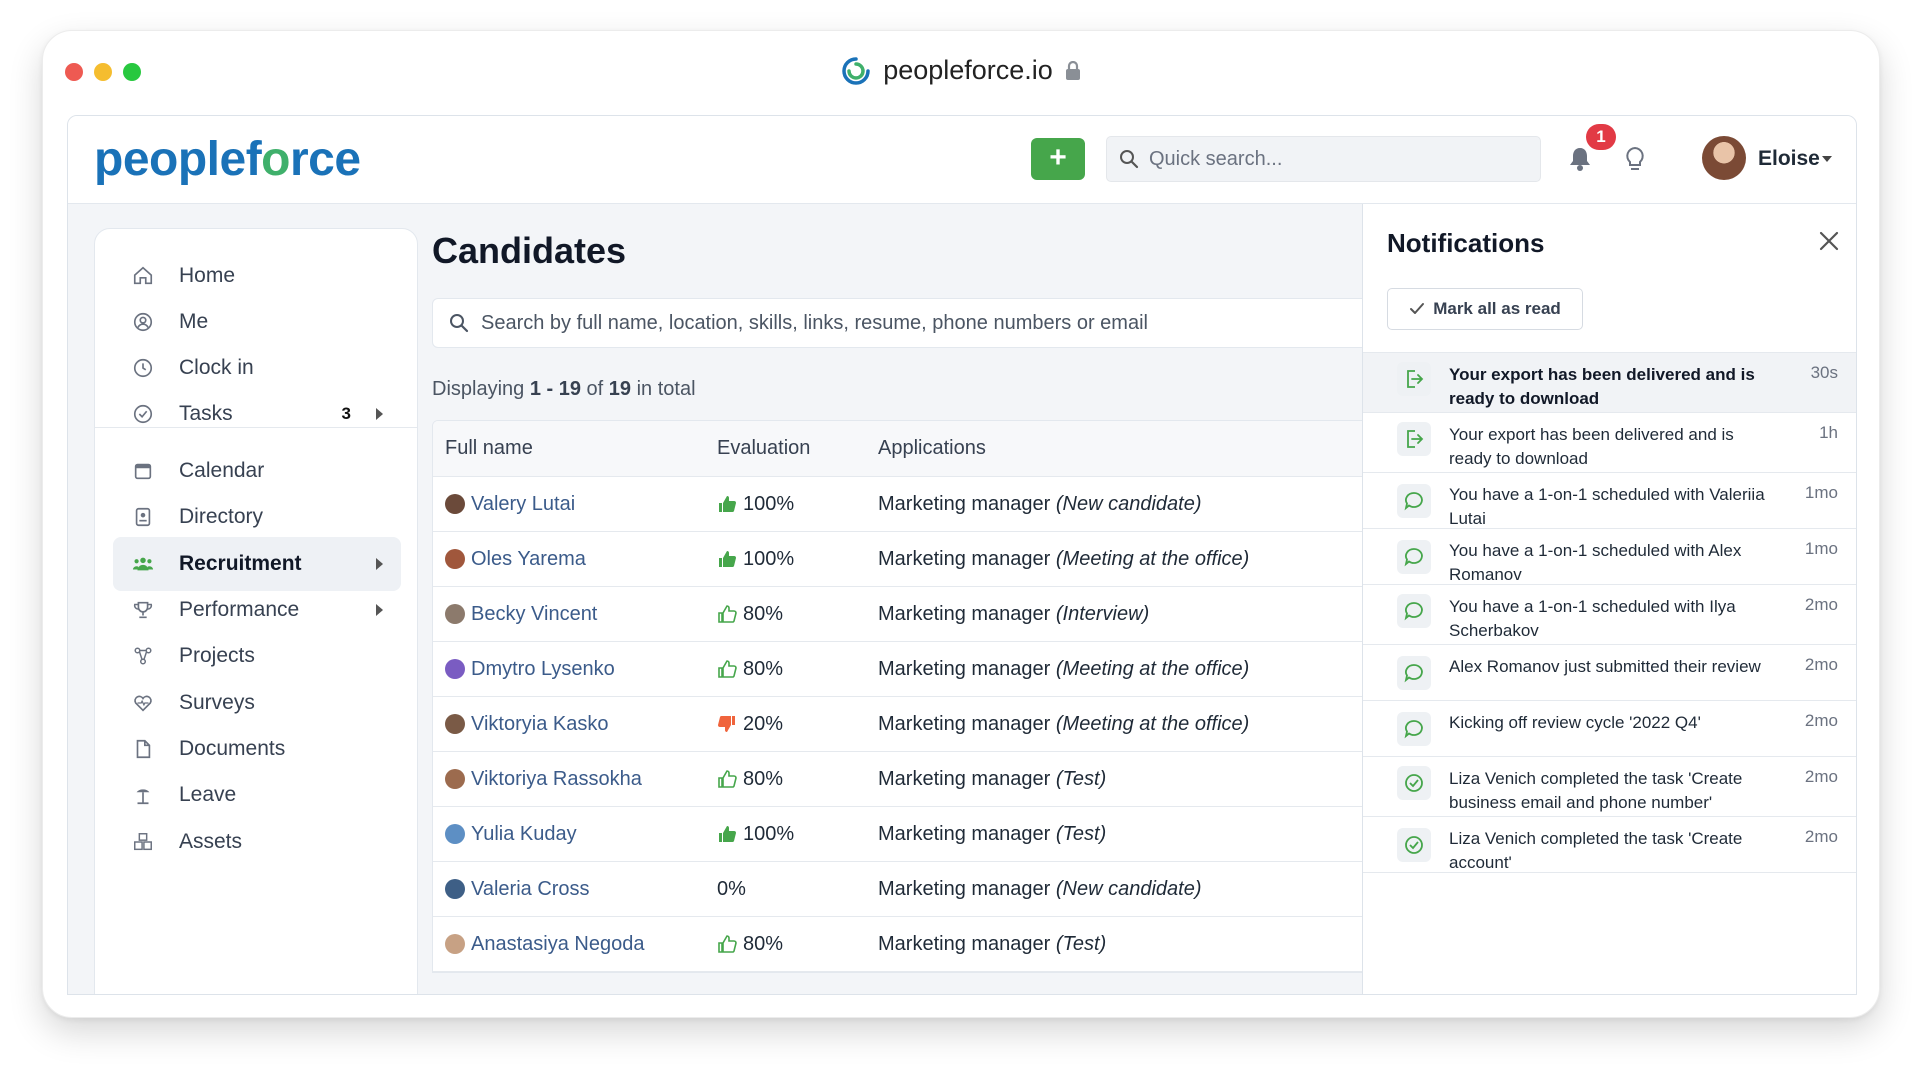 Image resolution: width=1920 pixels, height=1069 pixels. Describe the element at coordinates (961, 70) in the screenshot. I see `address-bar: peopleforce.io` at that location.